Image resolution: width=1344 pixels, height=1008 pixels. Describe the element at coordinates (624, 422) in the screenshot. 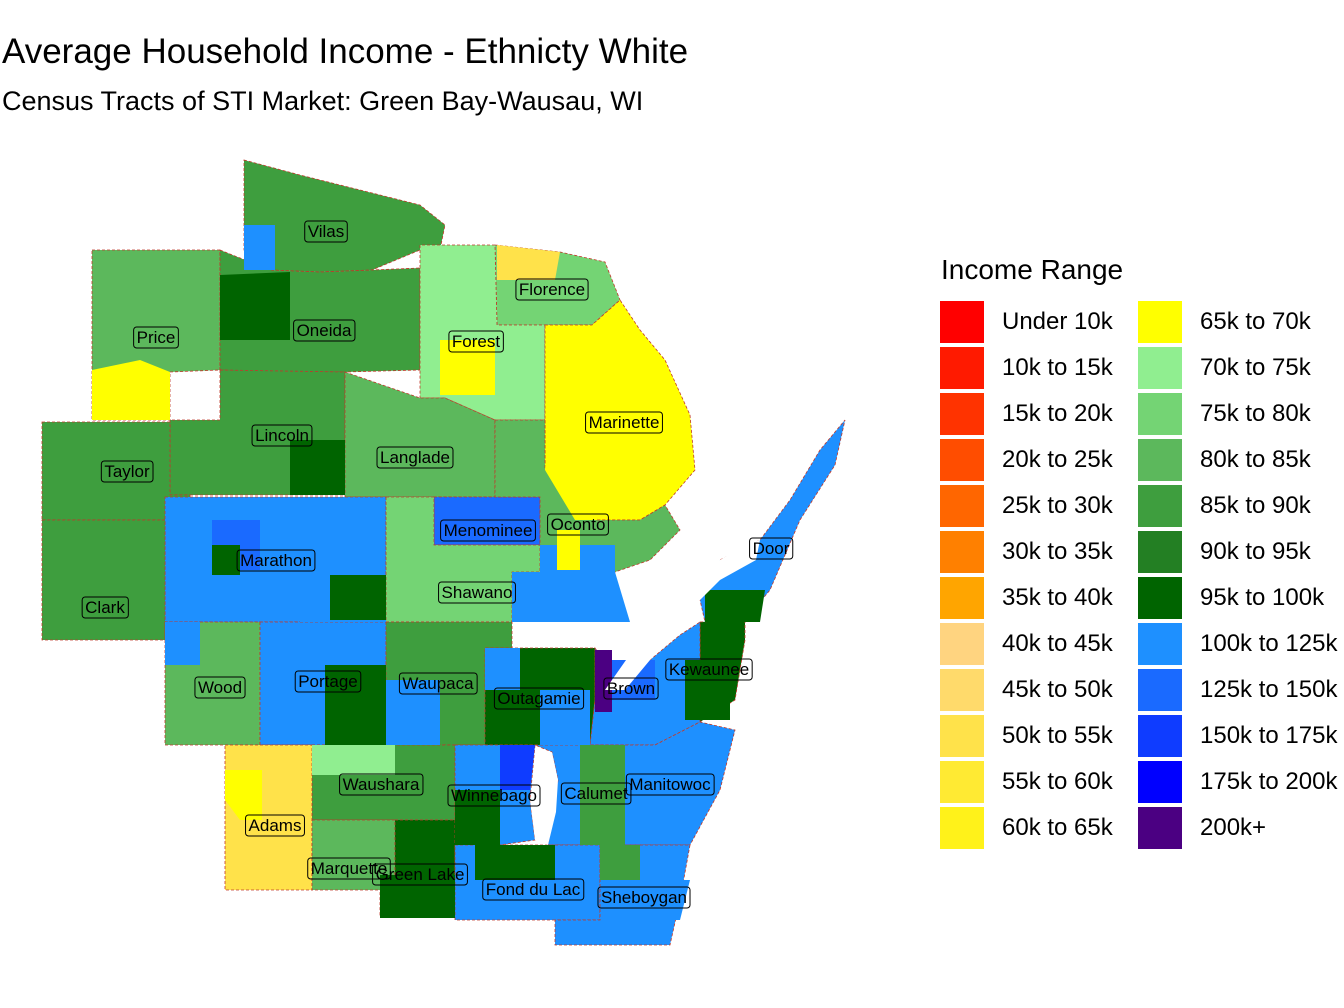

I see `county-label-marinette: Marinette` at that location.